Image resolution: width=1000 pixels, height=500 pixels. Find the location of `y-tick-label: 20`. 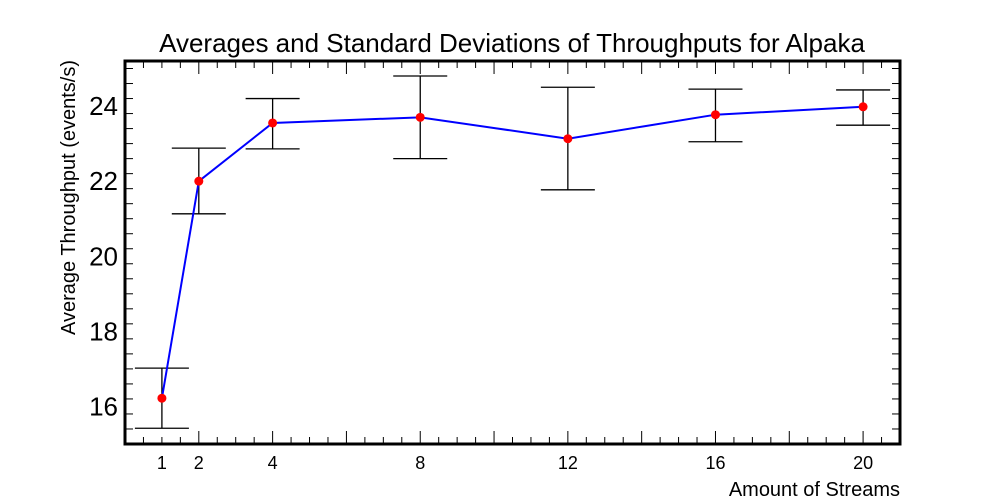

y-tick-label: 20 is located at coordinates (103, 256).